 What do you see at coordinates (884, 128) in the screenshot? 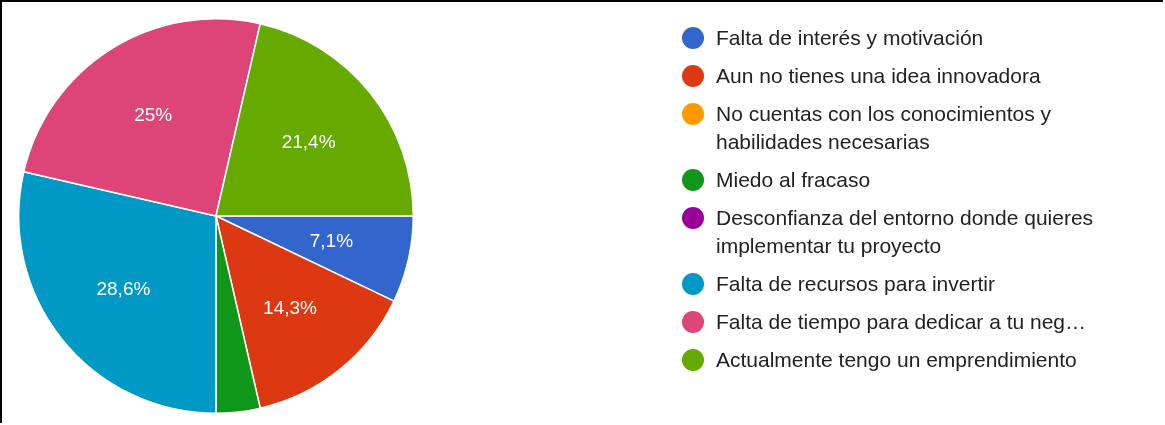
I see `legend-label: No cuentas con los conocimientos y habilidades necesarias` at bounding box center [884, 128].